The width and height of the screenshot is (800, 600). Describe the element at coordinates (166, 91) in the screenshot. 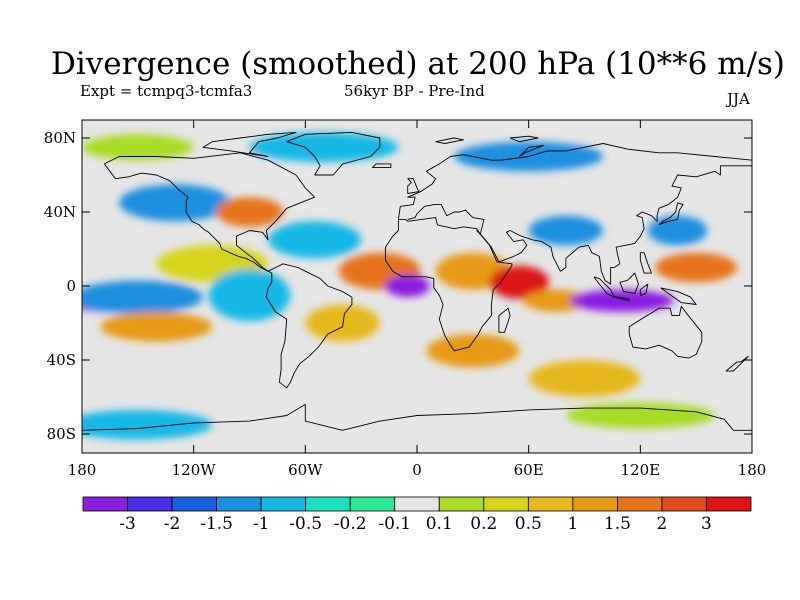

I see `experiment-label: Expt = tcmpq3-tcmfa3` at that location.